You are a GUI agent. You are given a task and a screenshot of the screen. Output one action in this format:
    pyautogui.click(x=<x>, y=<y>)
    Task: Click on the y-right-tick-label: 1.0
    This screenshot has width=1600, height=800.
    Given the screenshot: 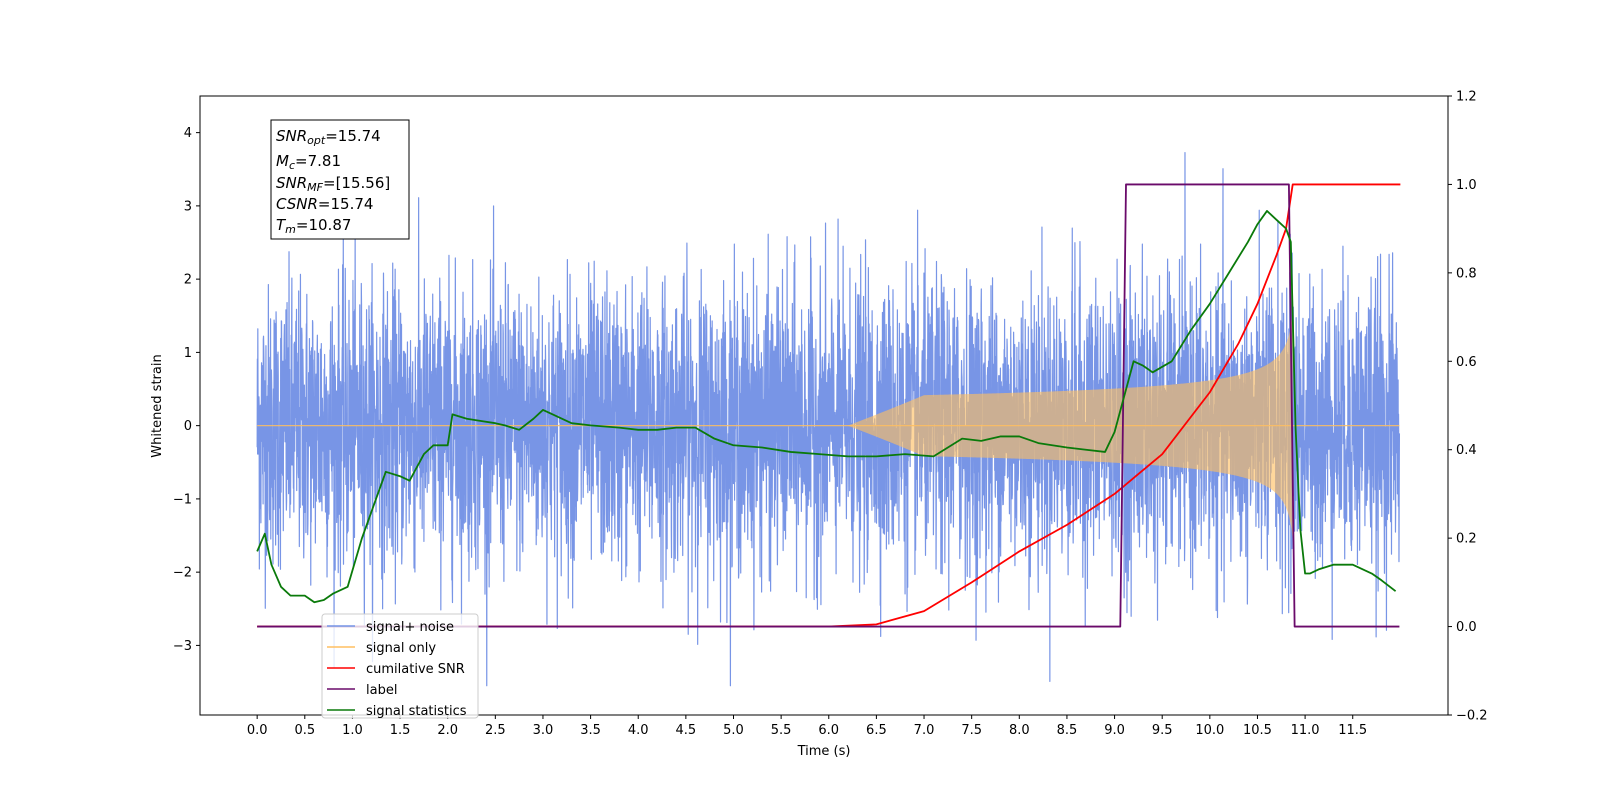 What is the action you would take?
    pyautogui.click(x=1466, y=185)
    